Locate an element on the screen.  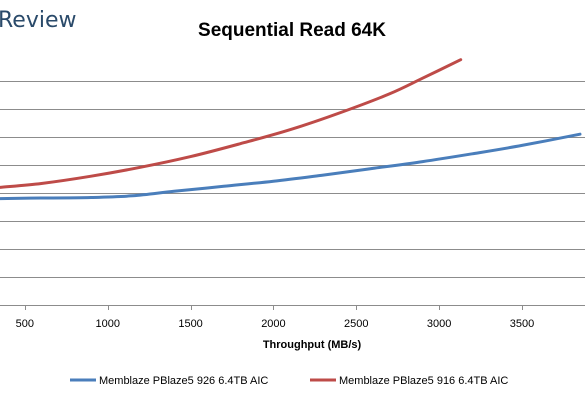
chart-title: Sequential Read 64K is located at coordinates (292, 30).